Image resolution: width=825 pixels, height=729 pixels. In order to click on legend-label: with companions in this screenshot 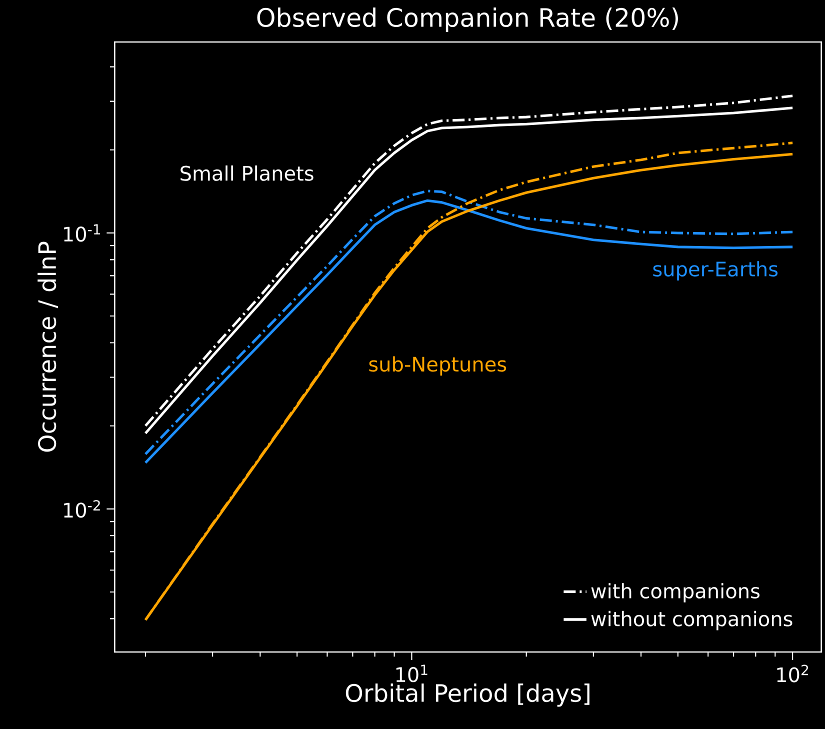, I will do `click(675, 592)`.